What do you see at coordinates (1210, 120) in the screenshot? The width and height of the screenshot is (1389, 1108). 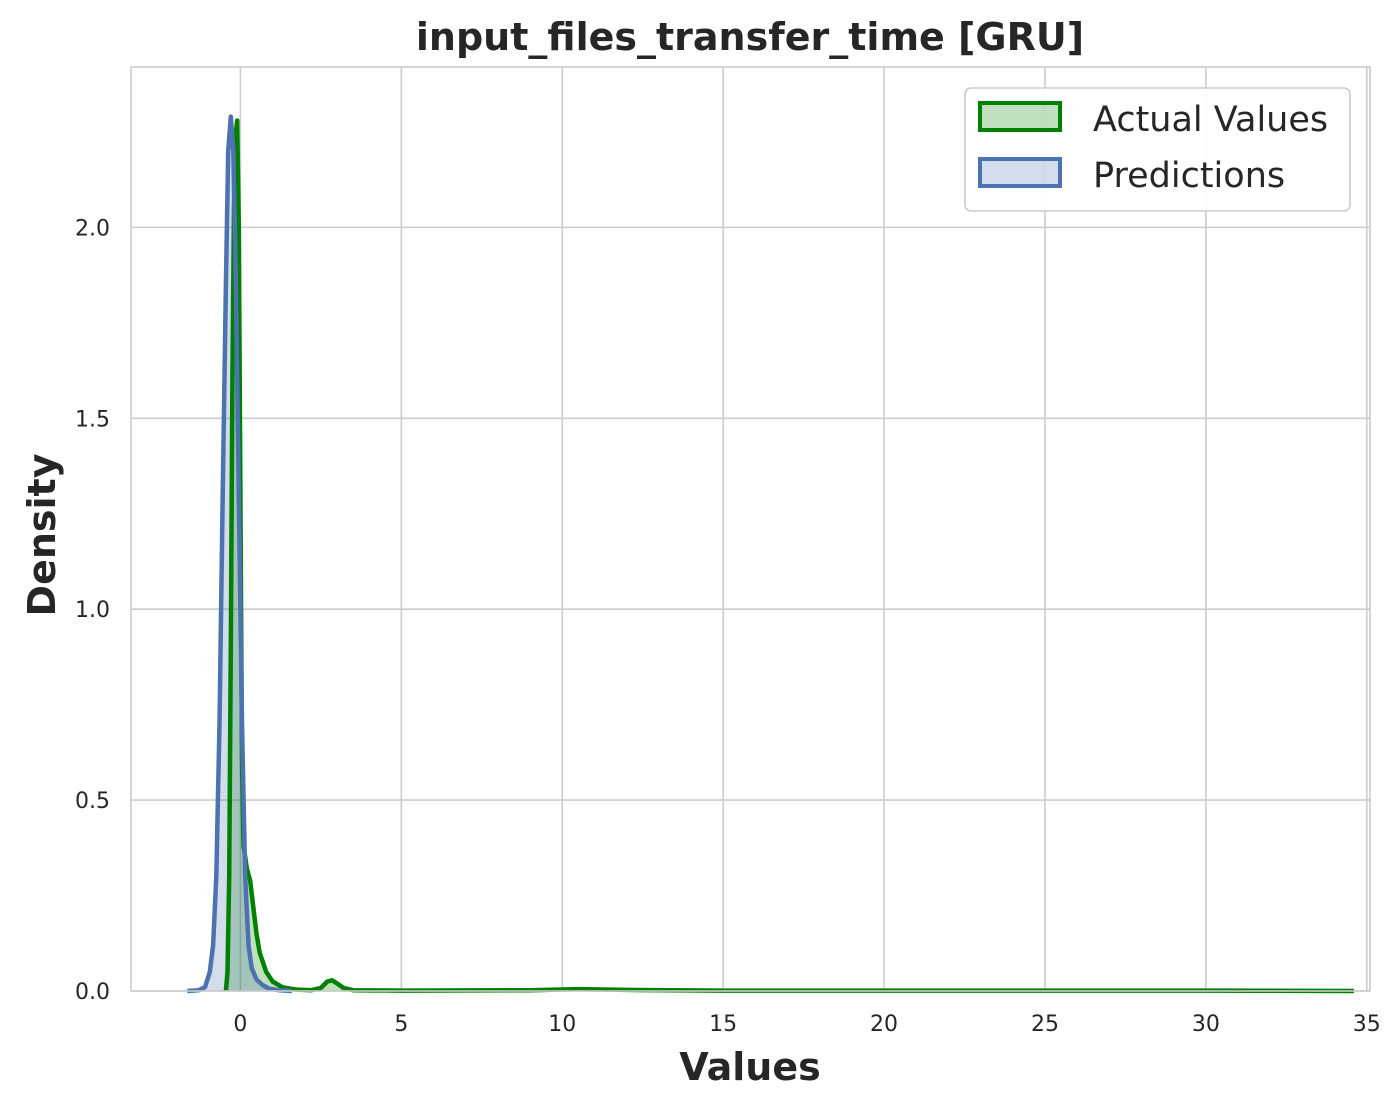 I see `legend-label-actual: Actual Values` at bounding box center [1210, 120].